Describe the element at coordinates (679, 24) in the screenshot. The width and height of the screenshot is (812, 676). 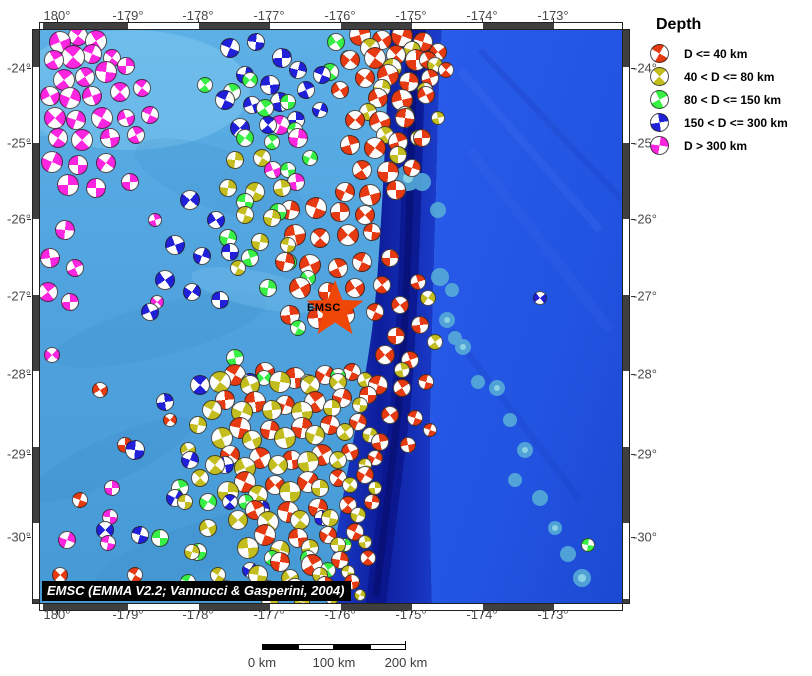
I see `legend-title: Depth` at that location.